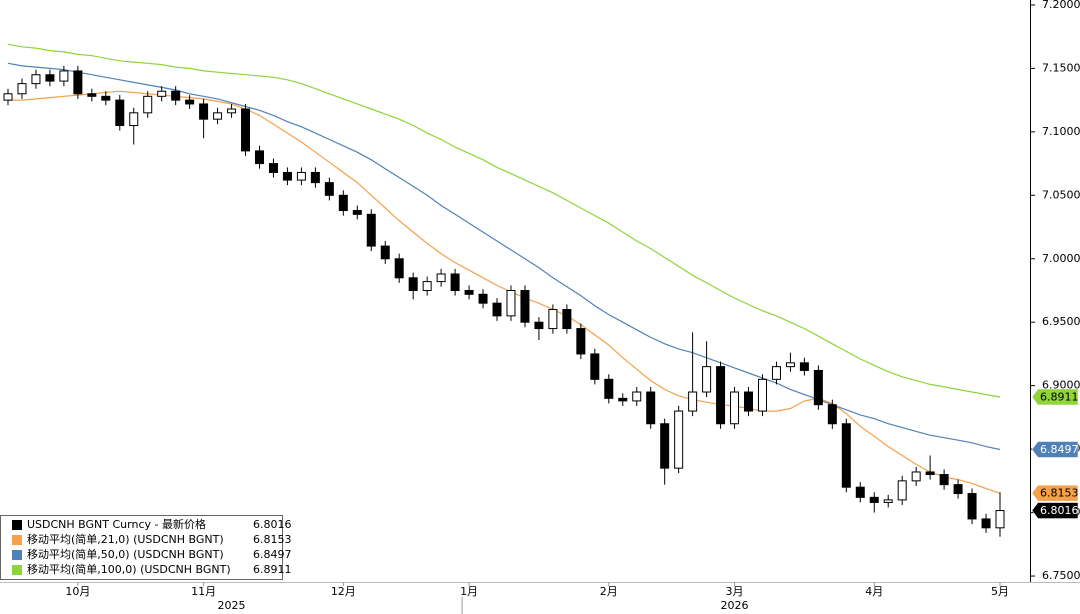 This screenshot has width=1080, height=614. What do you see at coordinates (77, 591) in the screenshot?
I see `x-tick-label: 10月` at bounding box center [77, 591].